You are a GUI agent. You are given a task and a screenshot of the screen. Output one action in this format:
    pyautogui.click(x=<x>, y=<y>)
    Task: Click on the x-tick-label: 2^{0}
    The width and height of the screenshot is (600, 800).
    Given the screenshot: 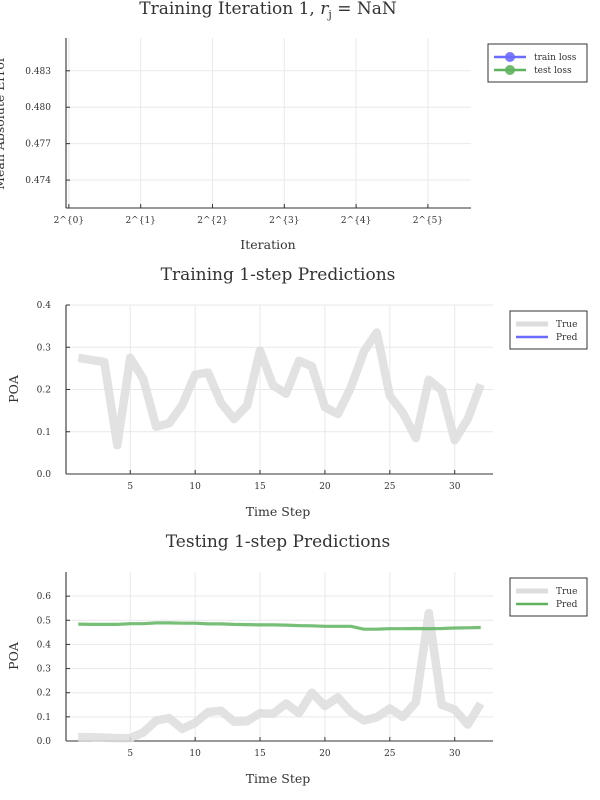 What is the action you would take?
    pyautogui.click(x=69, y=221)
    